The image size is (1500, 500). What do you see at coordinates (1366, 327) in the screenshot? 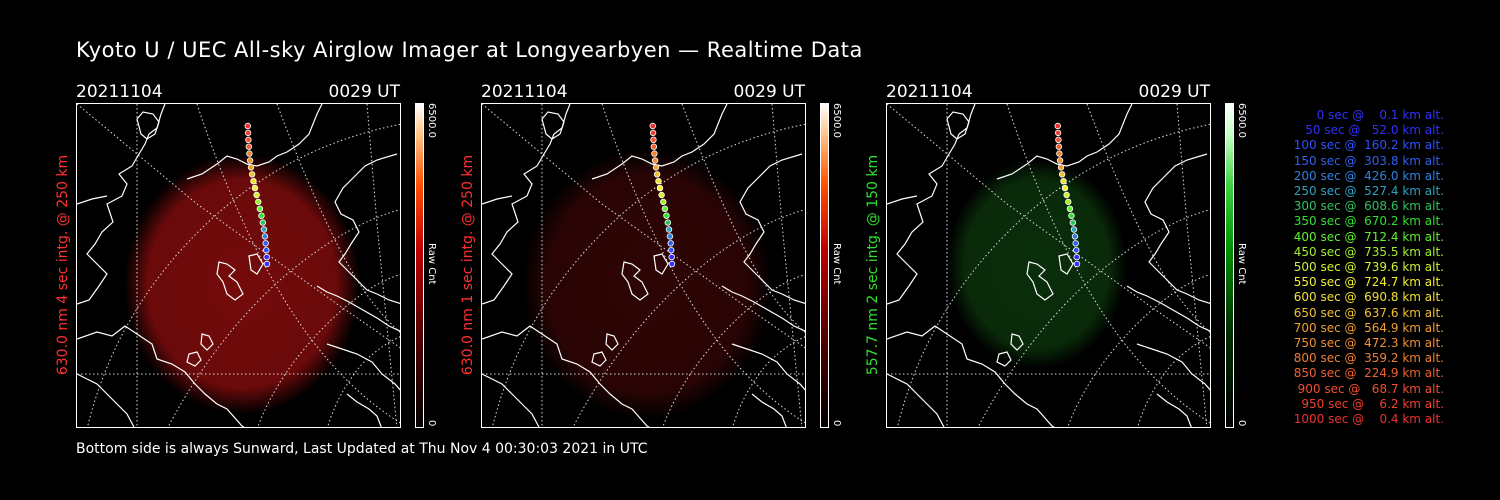
I see `legend-item: 700 sec @ 564.9 km alt.` at bounding box center [1366, 327].